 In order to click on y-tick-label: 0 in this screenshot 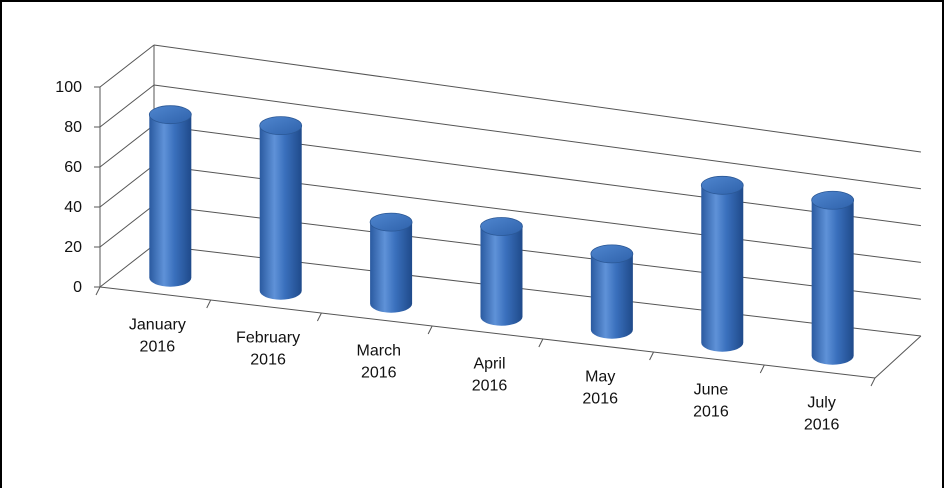, I will do `click(77, 287)`.